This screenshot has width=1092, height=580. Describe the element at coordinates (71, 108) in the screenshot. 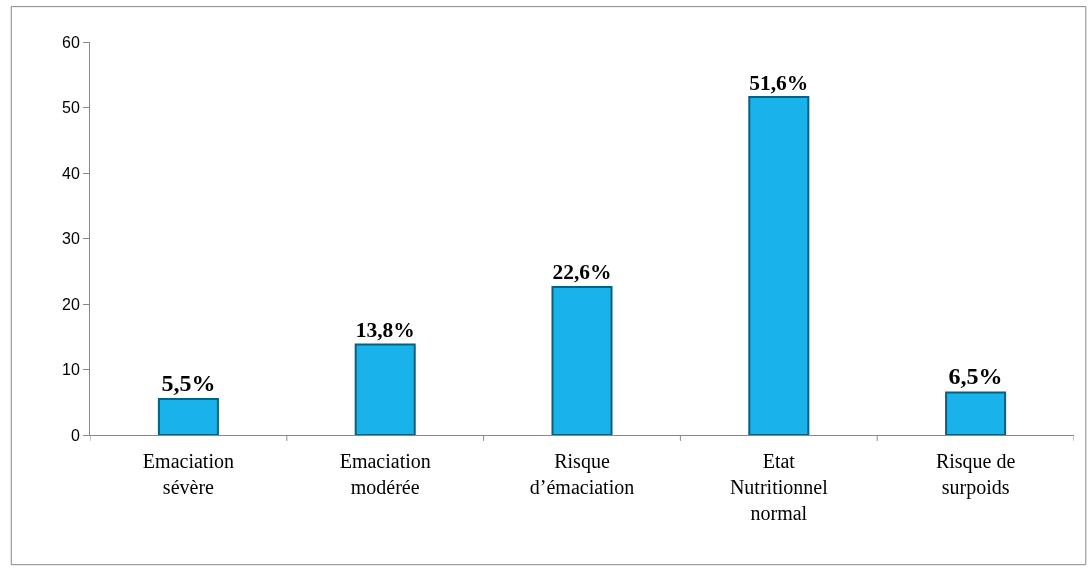

I see `y-tick-label: 50` at that location.